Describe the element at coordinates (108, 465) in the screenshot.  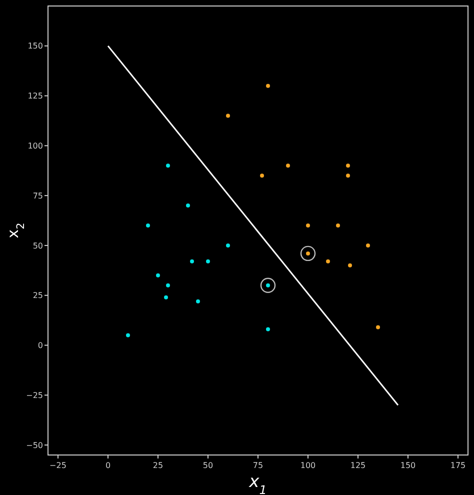
I see `x-tick-label: 0` at that location.